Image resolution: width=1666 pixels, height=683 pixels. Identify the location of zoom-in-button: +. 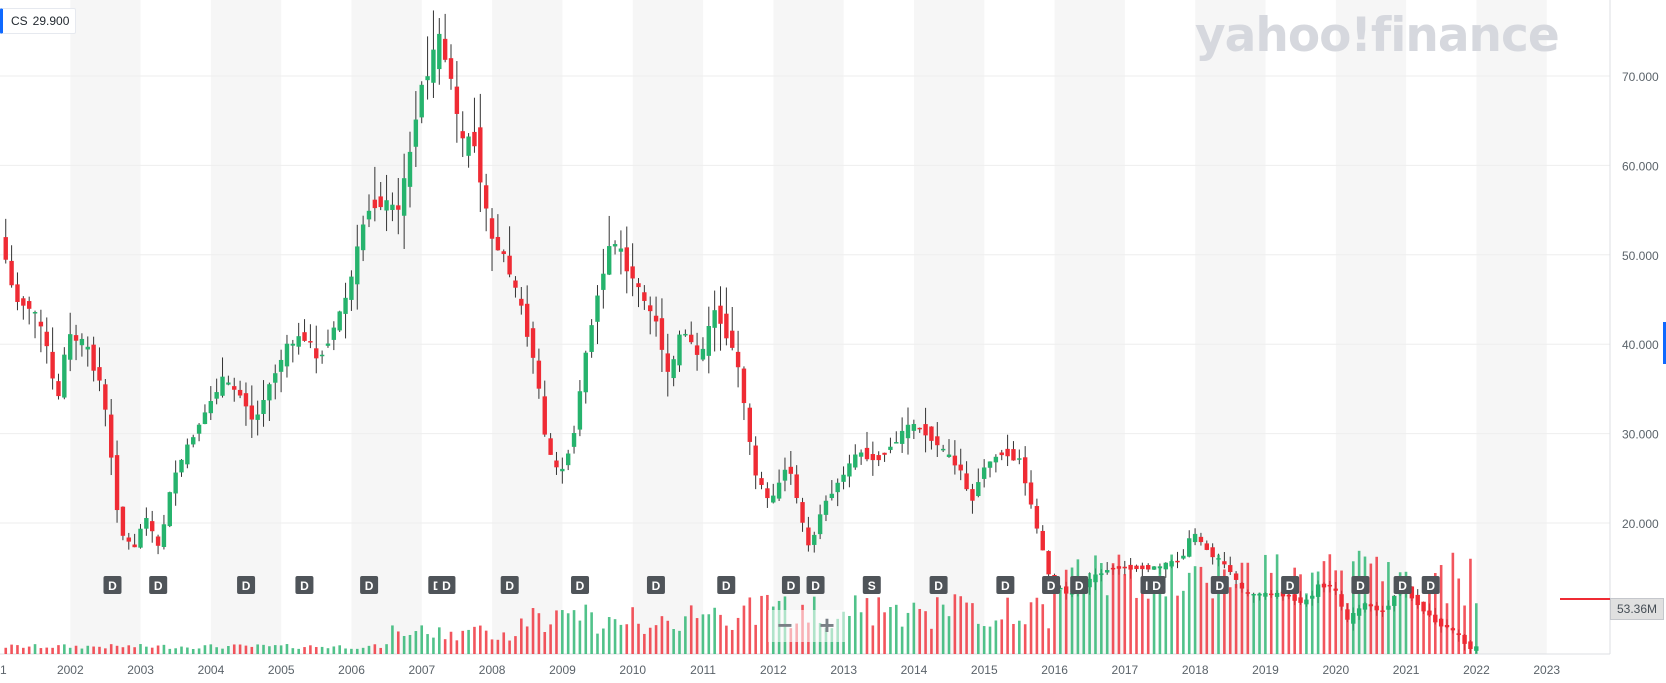
(827, 625).